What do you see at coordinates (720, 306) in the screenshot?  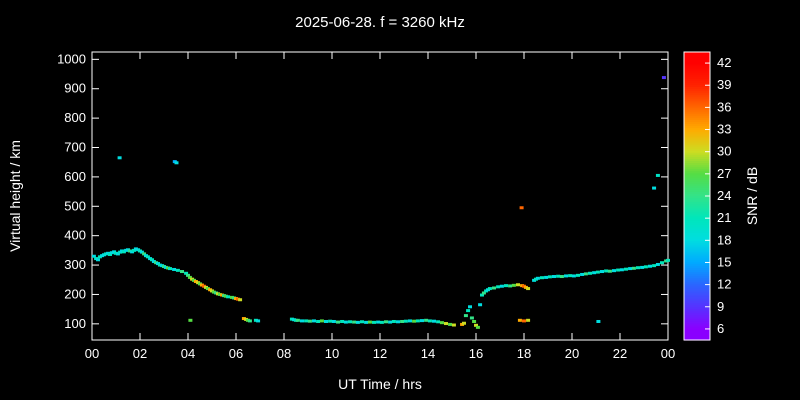 I see `colorbar-tick-label: 9` at bounding box center [720, 306].